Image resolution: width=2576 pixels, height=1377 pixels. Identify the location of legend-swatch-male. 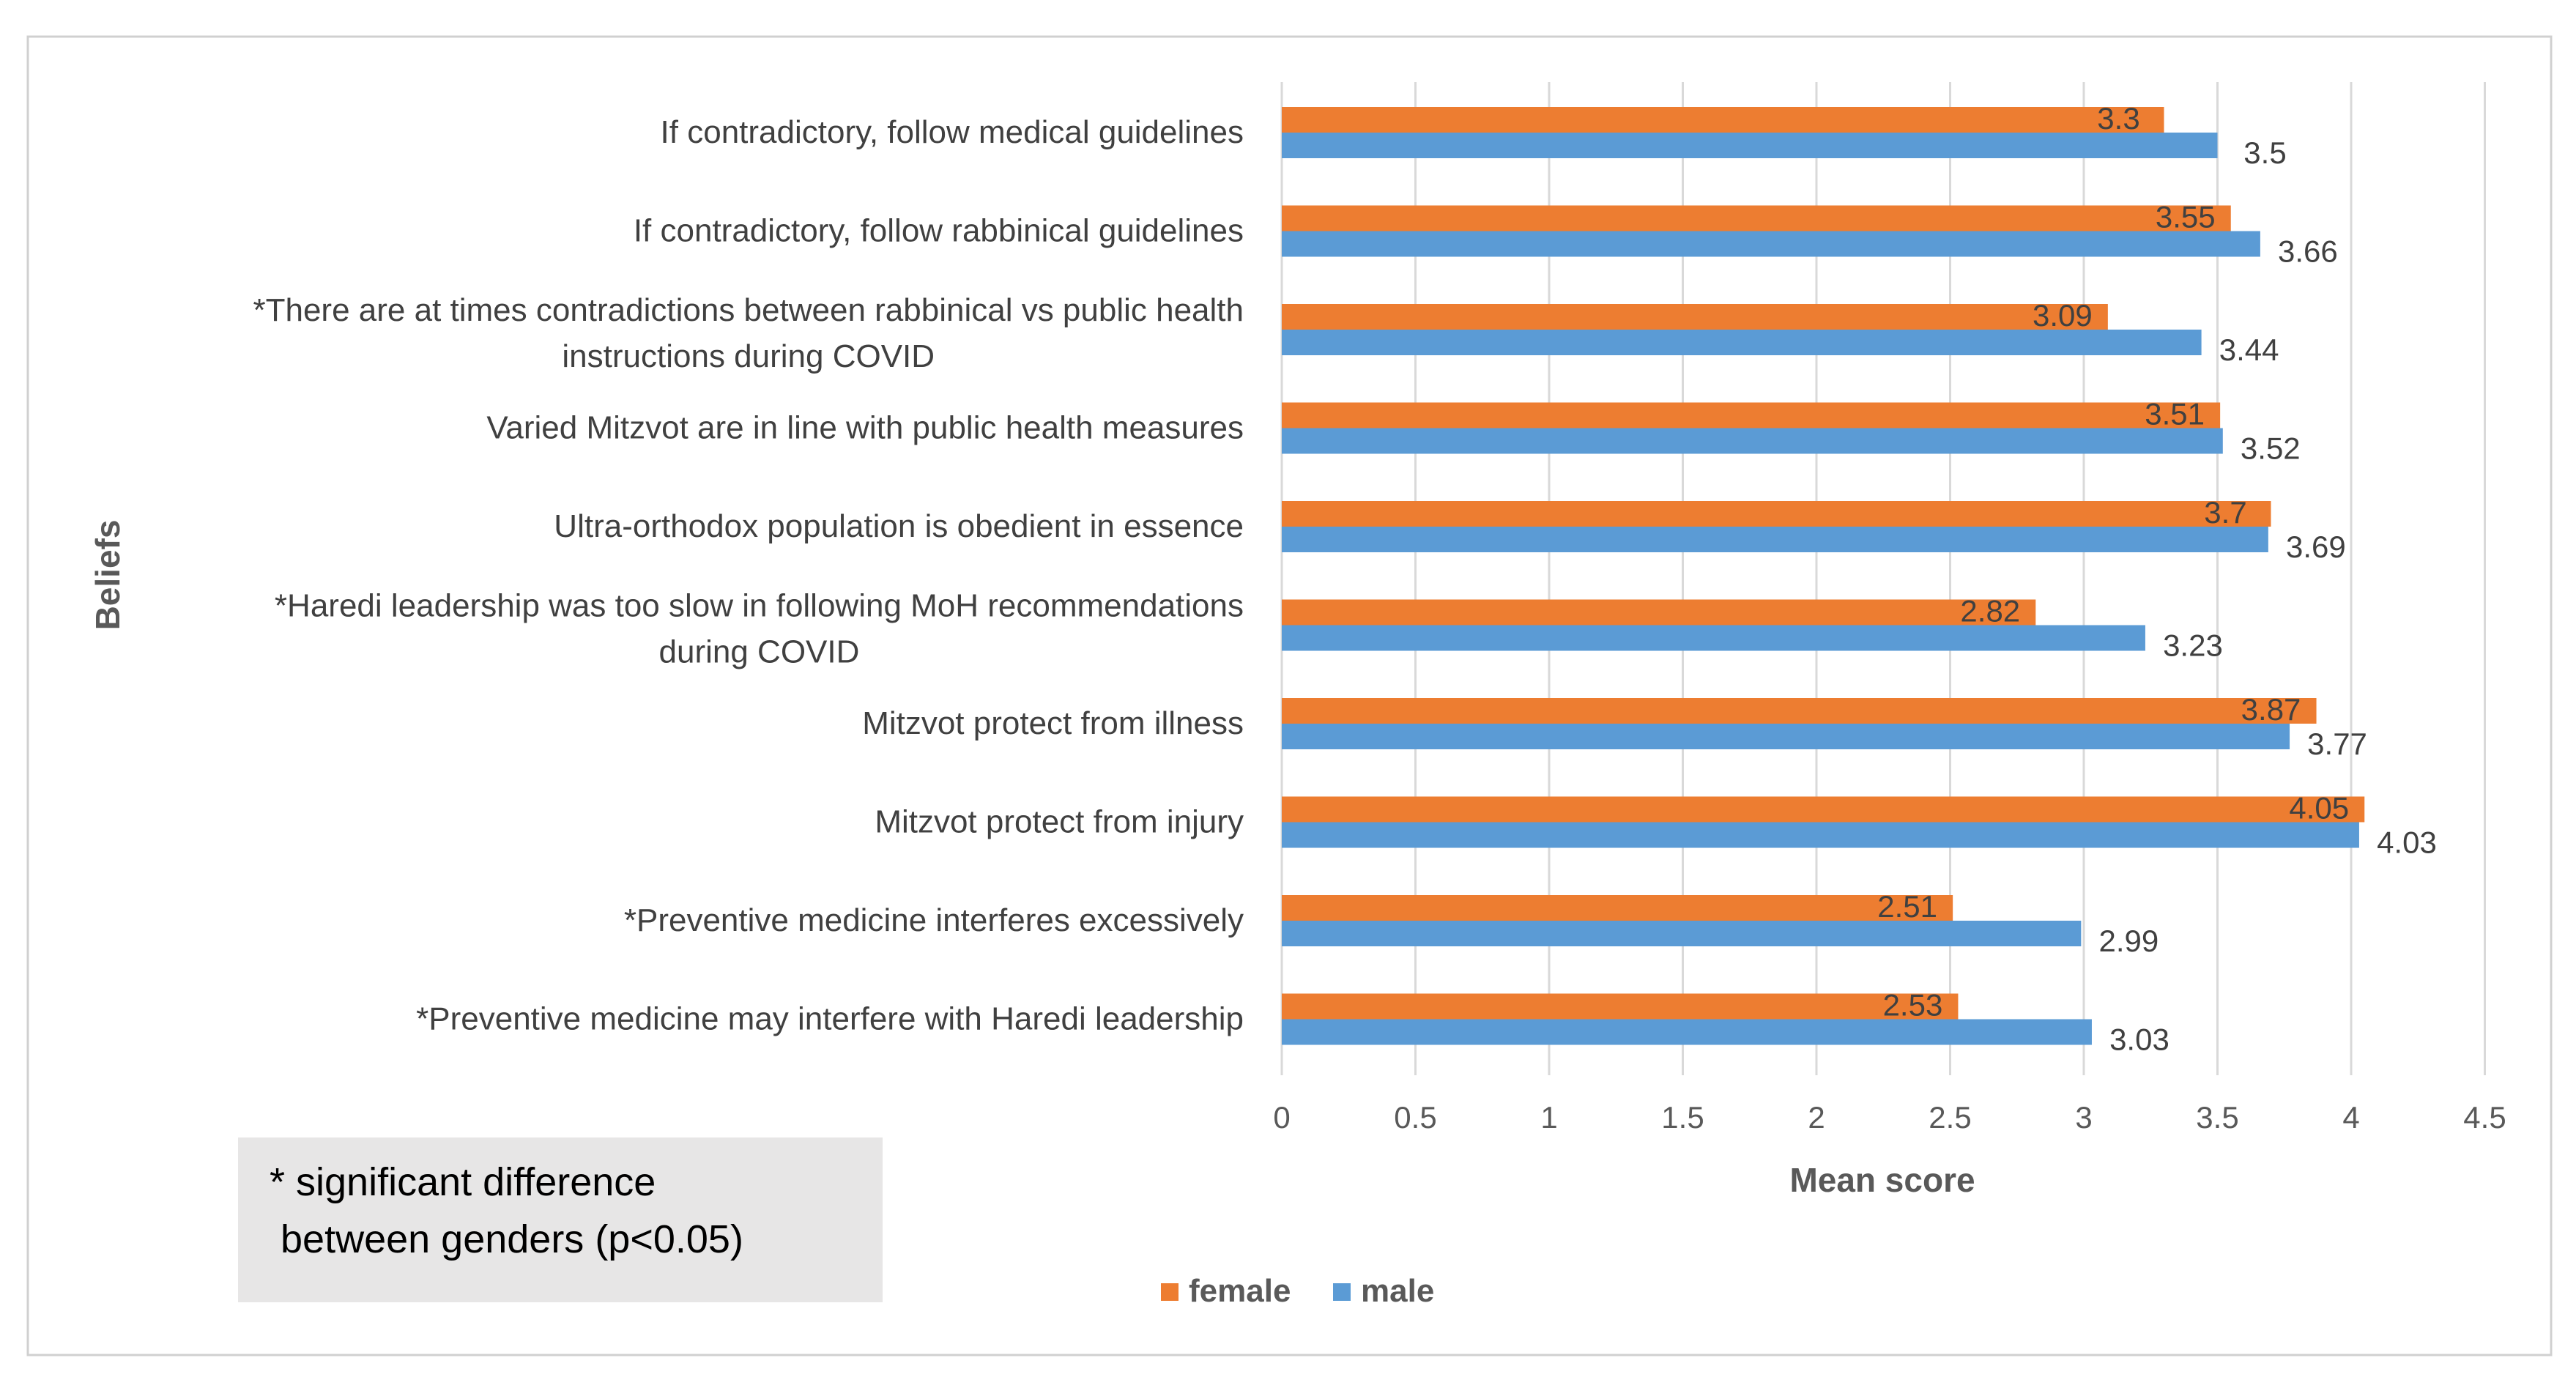
(1342, 1292).